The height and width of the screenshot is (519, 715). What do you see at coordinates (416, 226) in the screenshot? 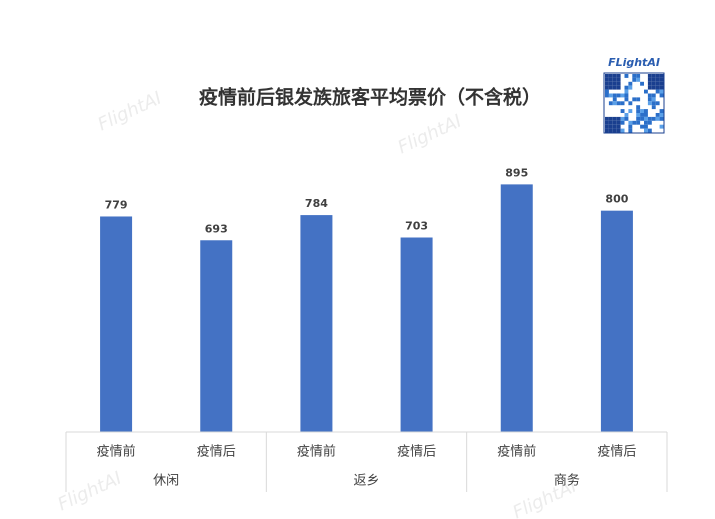
I see `value-label: 703` at bounding box center [416, 226].